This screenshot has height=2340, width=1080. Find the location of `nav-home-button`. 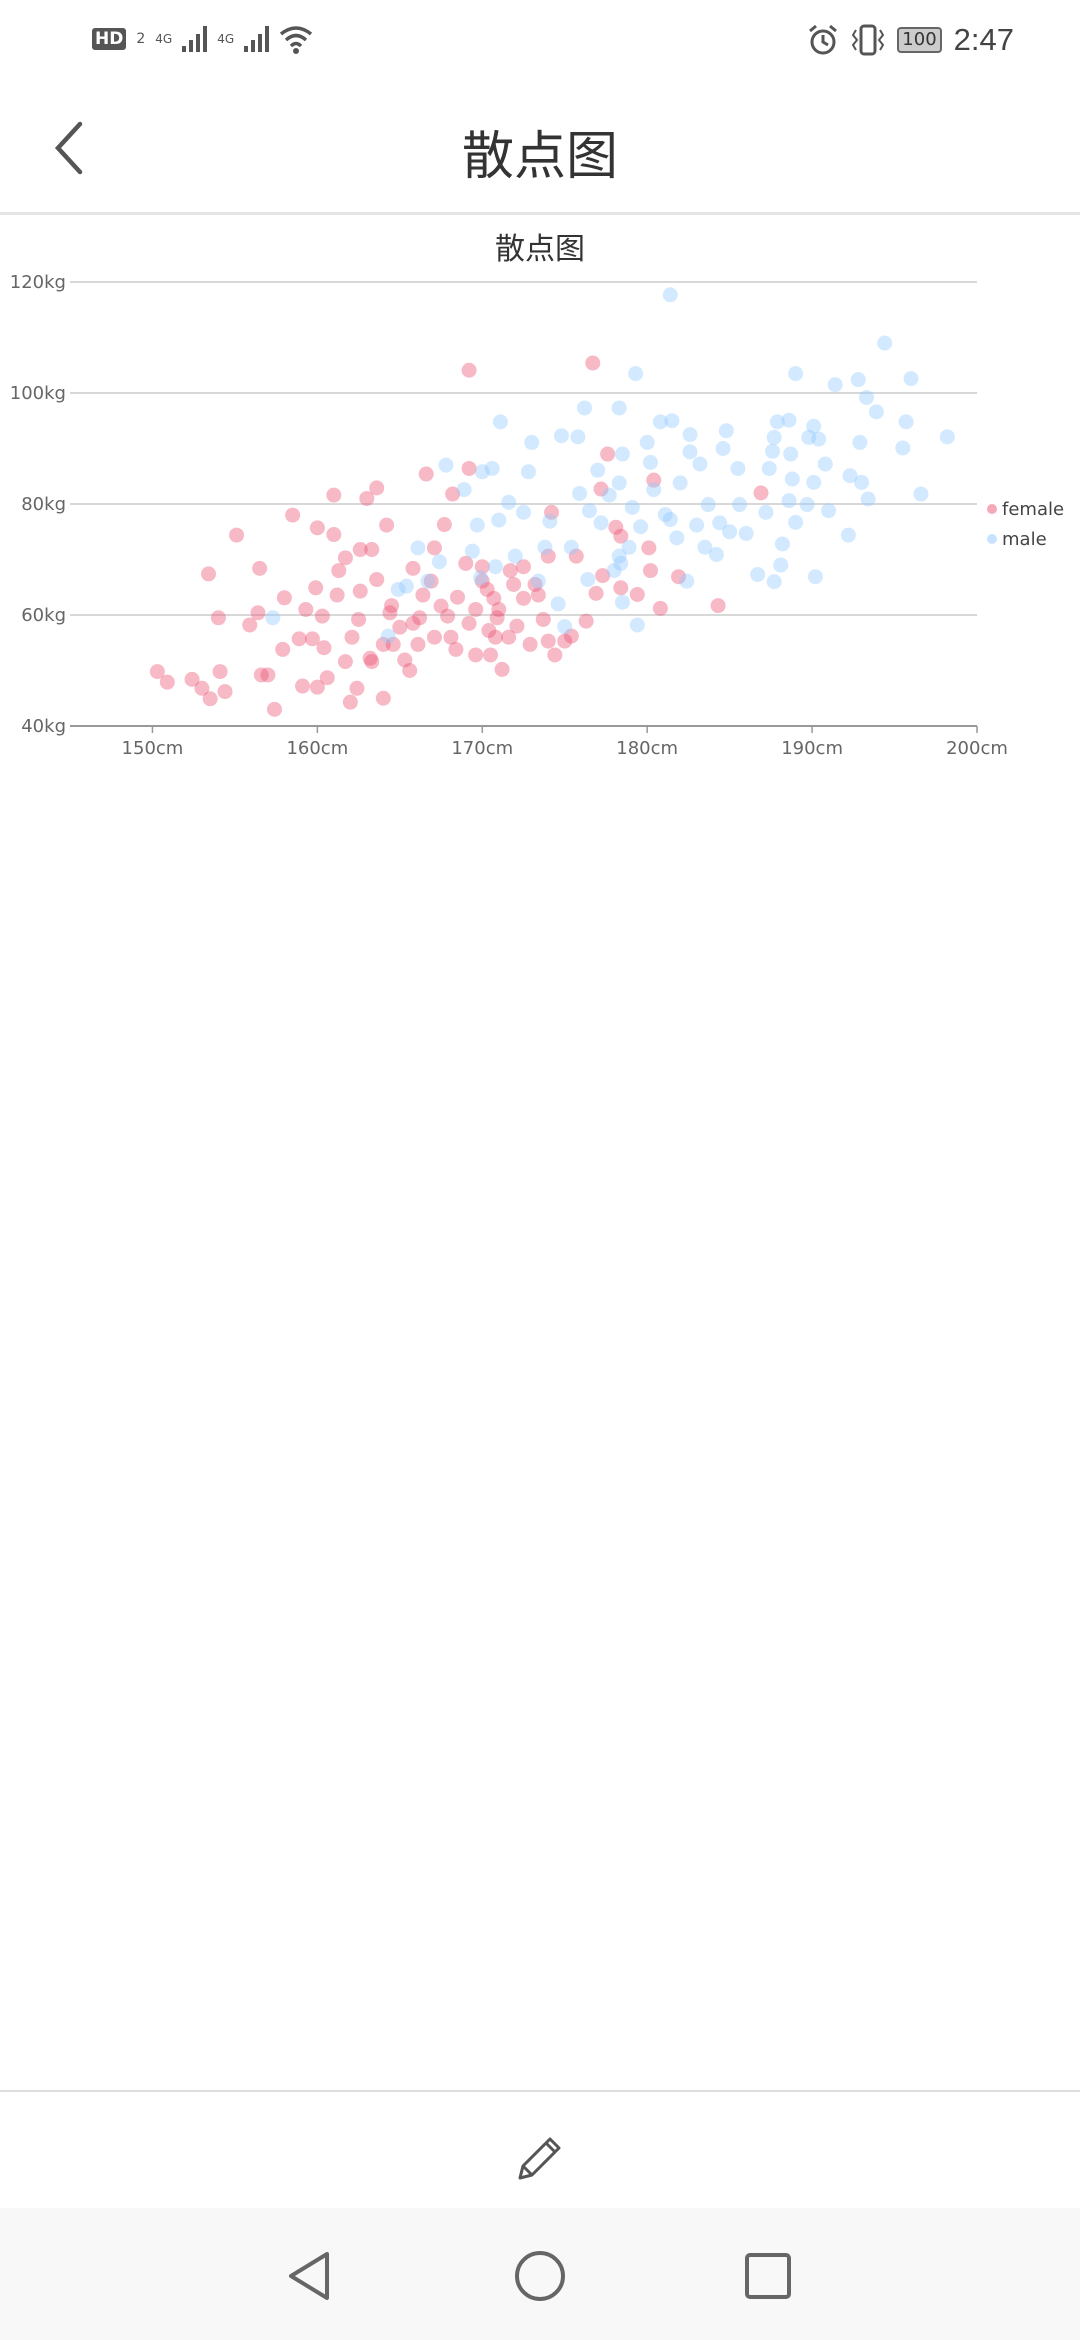

nav-home-button is located at coordinates (540, 2276).